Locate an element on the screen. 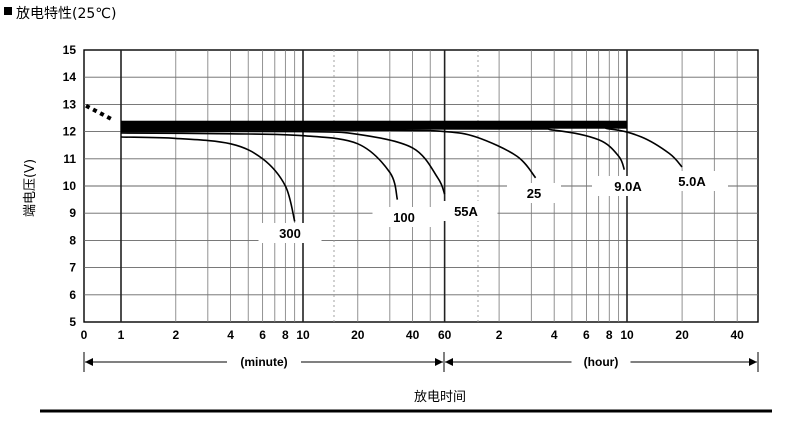 The image size is (800, 423). curve-label-4: 9.0A is located at coordinates (628, 186).